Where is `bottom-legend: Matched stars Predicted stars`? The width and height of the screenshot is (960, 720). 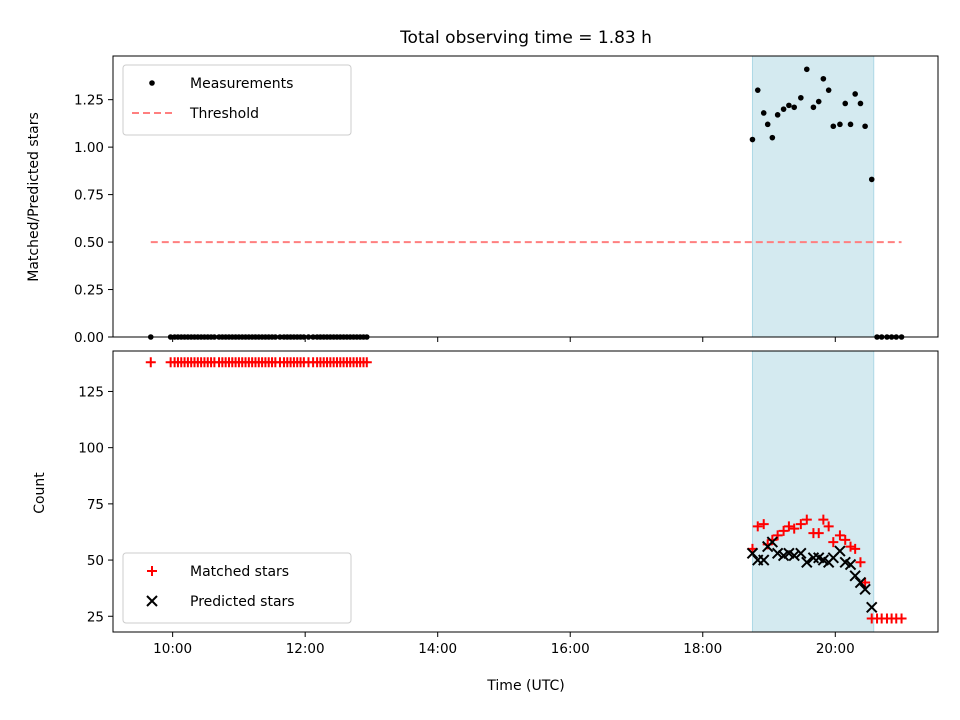
bottom-legend: Matched stars Predicted stars is located at coordinates (237, 588).